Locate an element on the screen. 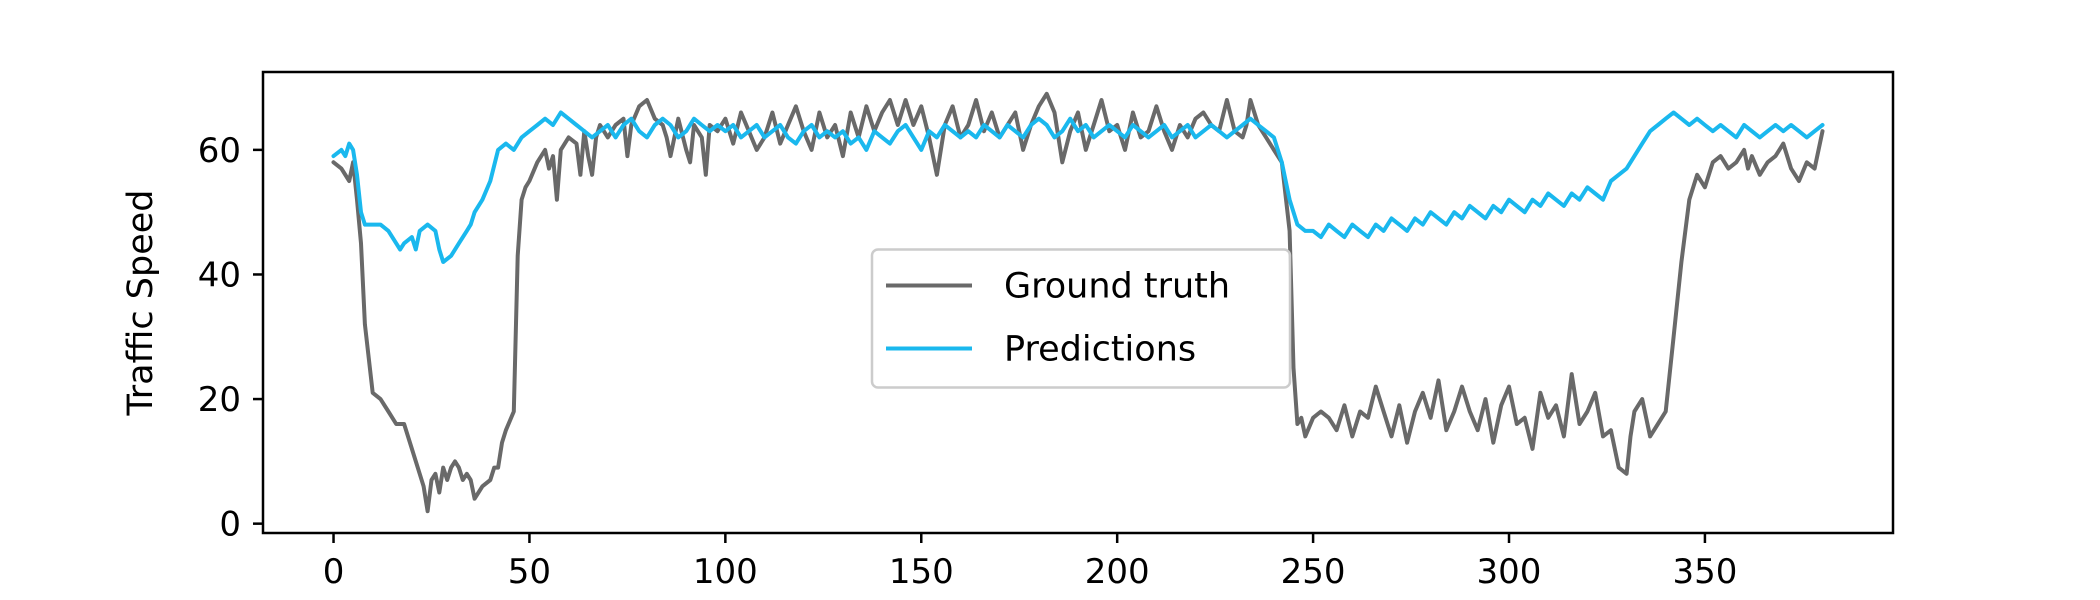 The height and width of the screenshot is (600, 2100). x-tick-label: 100 is located at coordinates (725, 572).